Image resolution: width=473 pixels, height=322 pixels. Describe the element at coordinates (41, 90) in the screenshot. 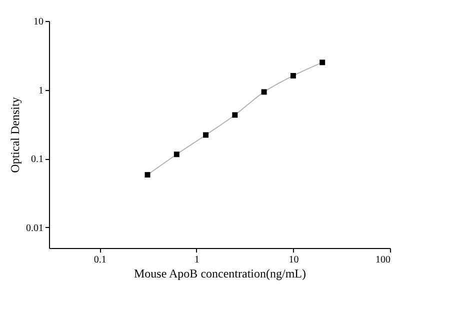

I see `y-tick-label: 1` at that location.